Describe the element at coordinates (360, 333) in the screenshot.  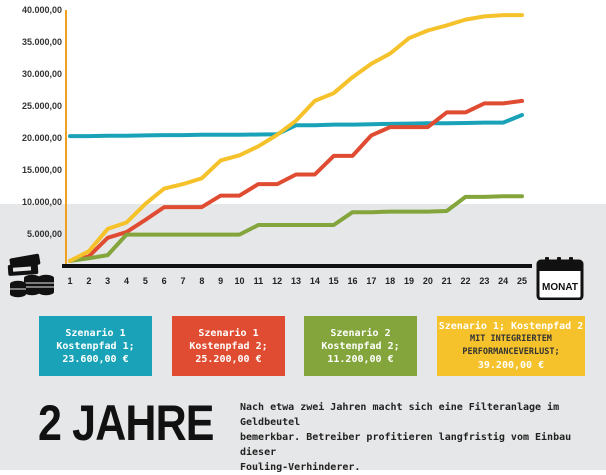
I see `legend-line: Szenario 2` at that location.